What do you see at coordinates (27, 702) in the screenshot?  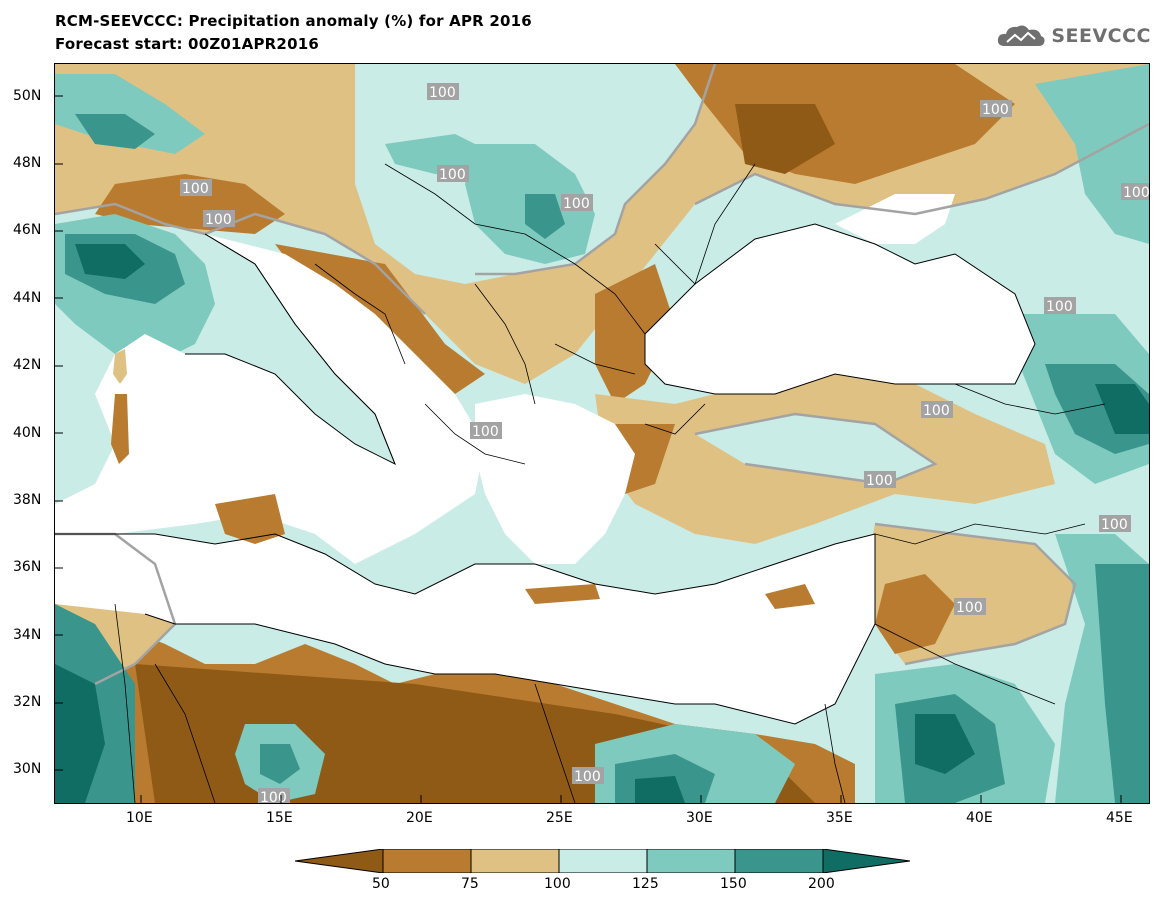 I see `lat-label: 32N` at bounding box center [27, 702].